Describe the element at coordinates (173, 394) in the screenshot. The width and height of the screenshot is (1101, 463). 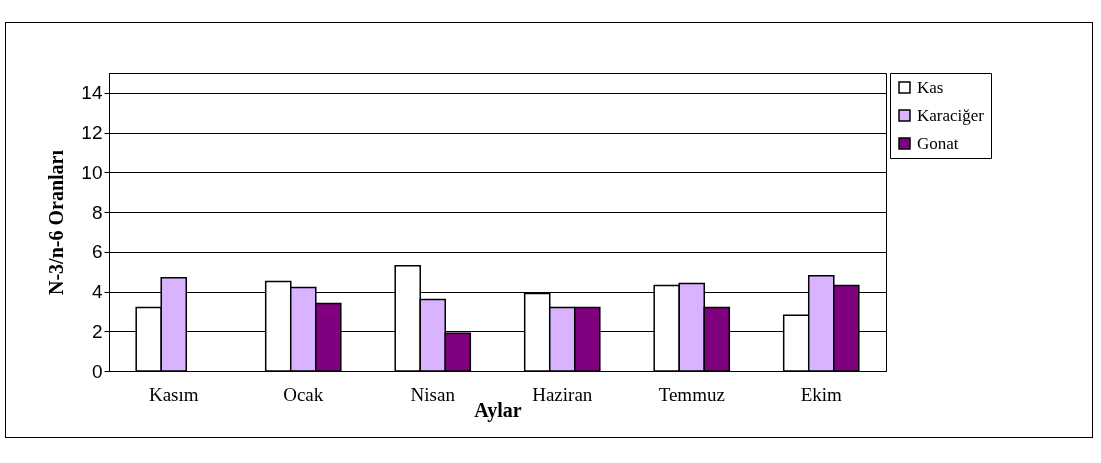
I see `x-tick-label: Kasım` at that location.